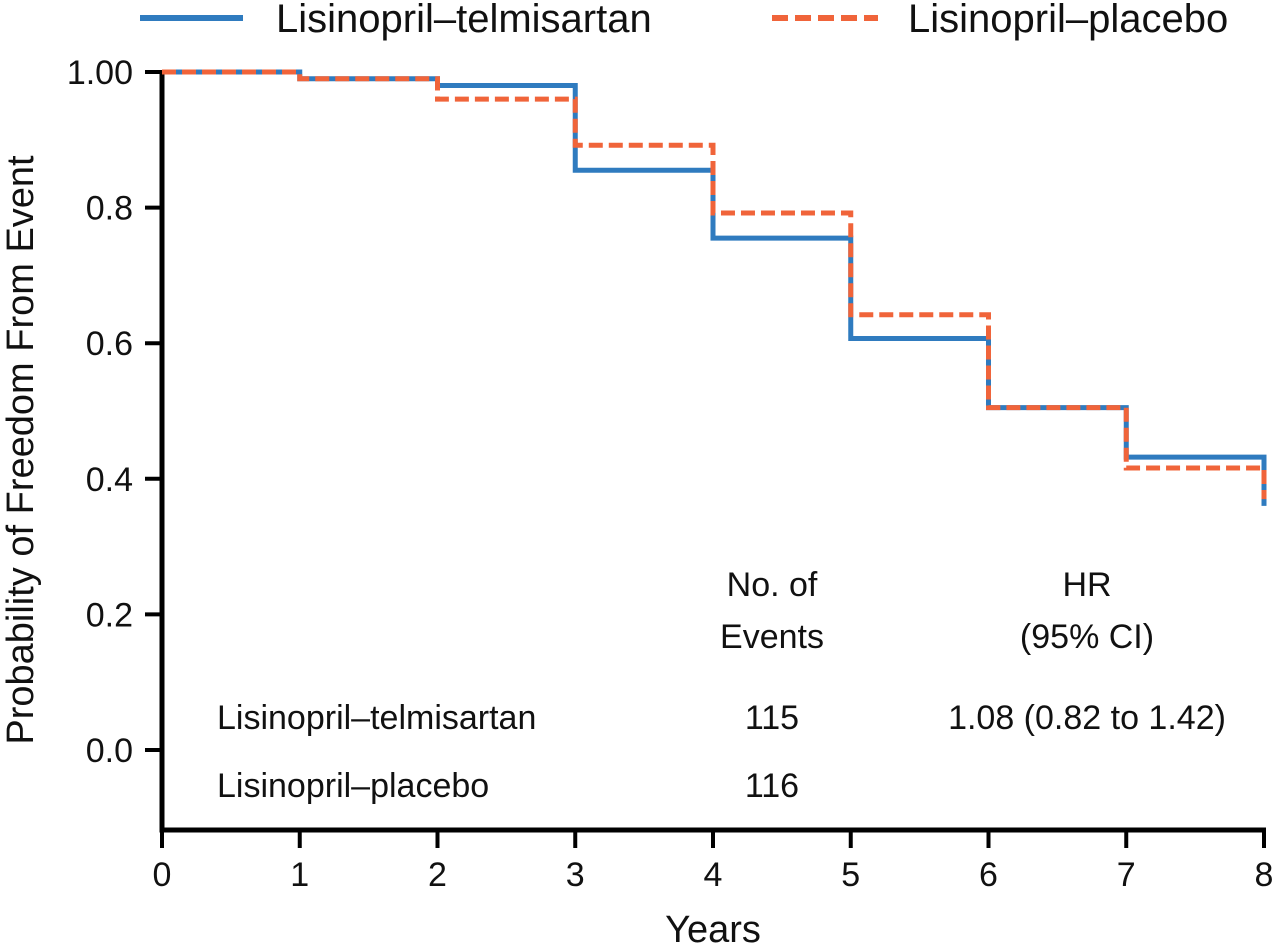 This screenshot has width=1280, height=945. What do you see at coordinates (772, 585) in the screenshot?
I see `table-header-events-line1: No. of` at bounding box center [772, 585].